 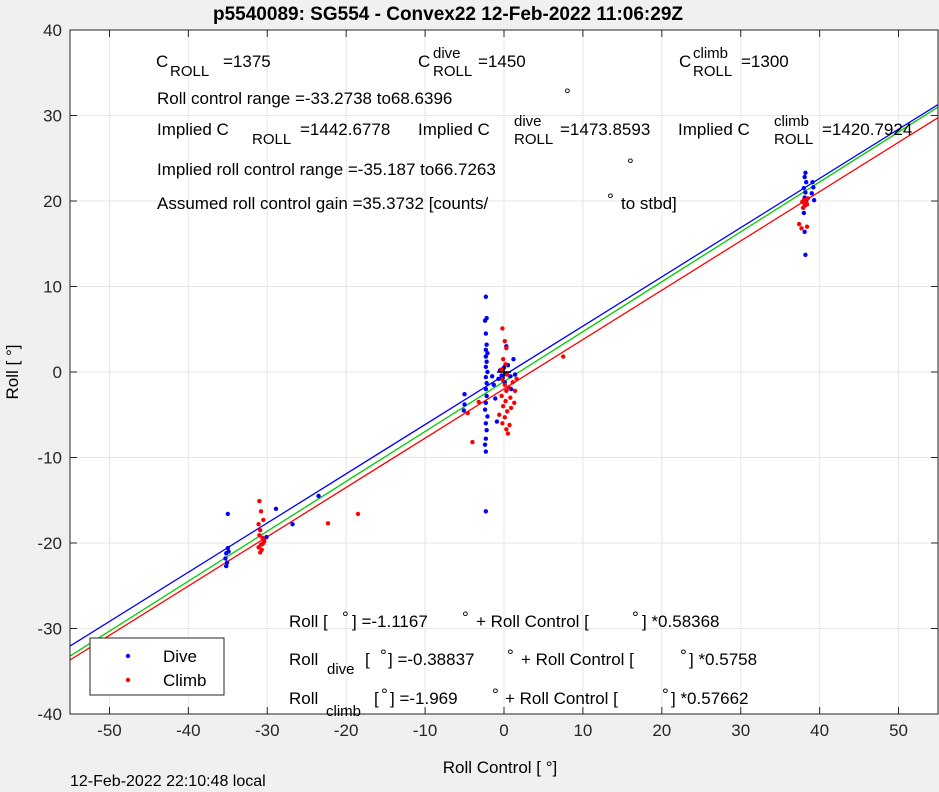 What do you see at coordinates (610, 199) in the screenshot?
I see `annotation-degree-3: °` at bounding box center [610, 199].